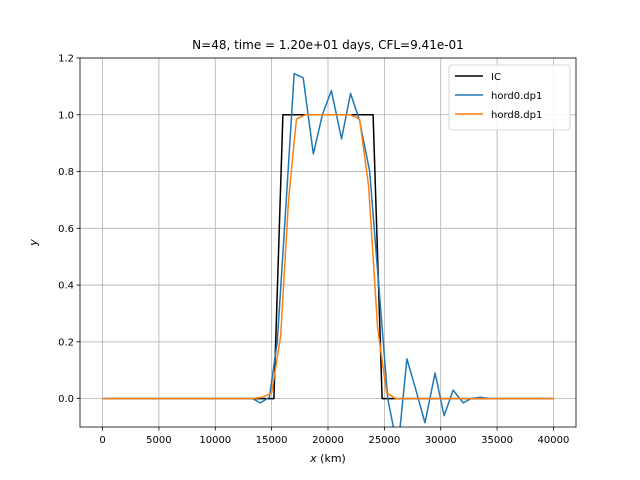 The height and width of the screenshot is (480, 640). Describe the element at coordinates (66, 115) in the screenshot. I see `y-tick-label: 1.0` at that location.